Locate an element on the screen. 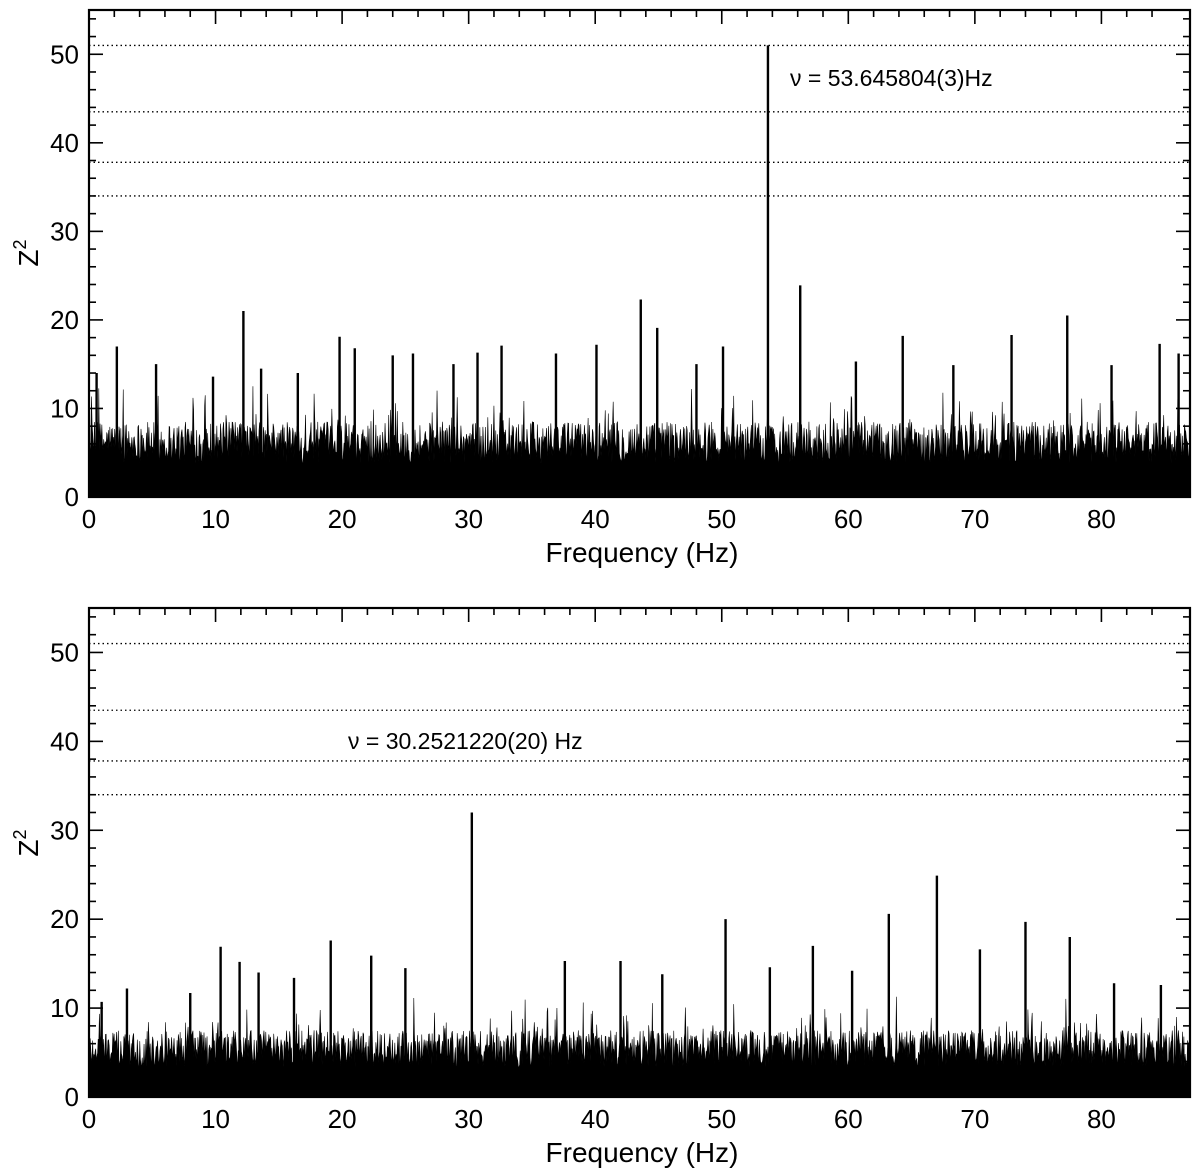 The height and width of the screenshot is (1172, 1200). top-y-tick-label: 30 is located at coordinates (64, 231).